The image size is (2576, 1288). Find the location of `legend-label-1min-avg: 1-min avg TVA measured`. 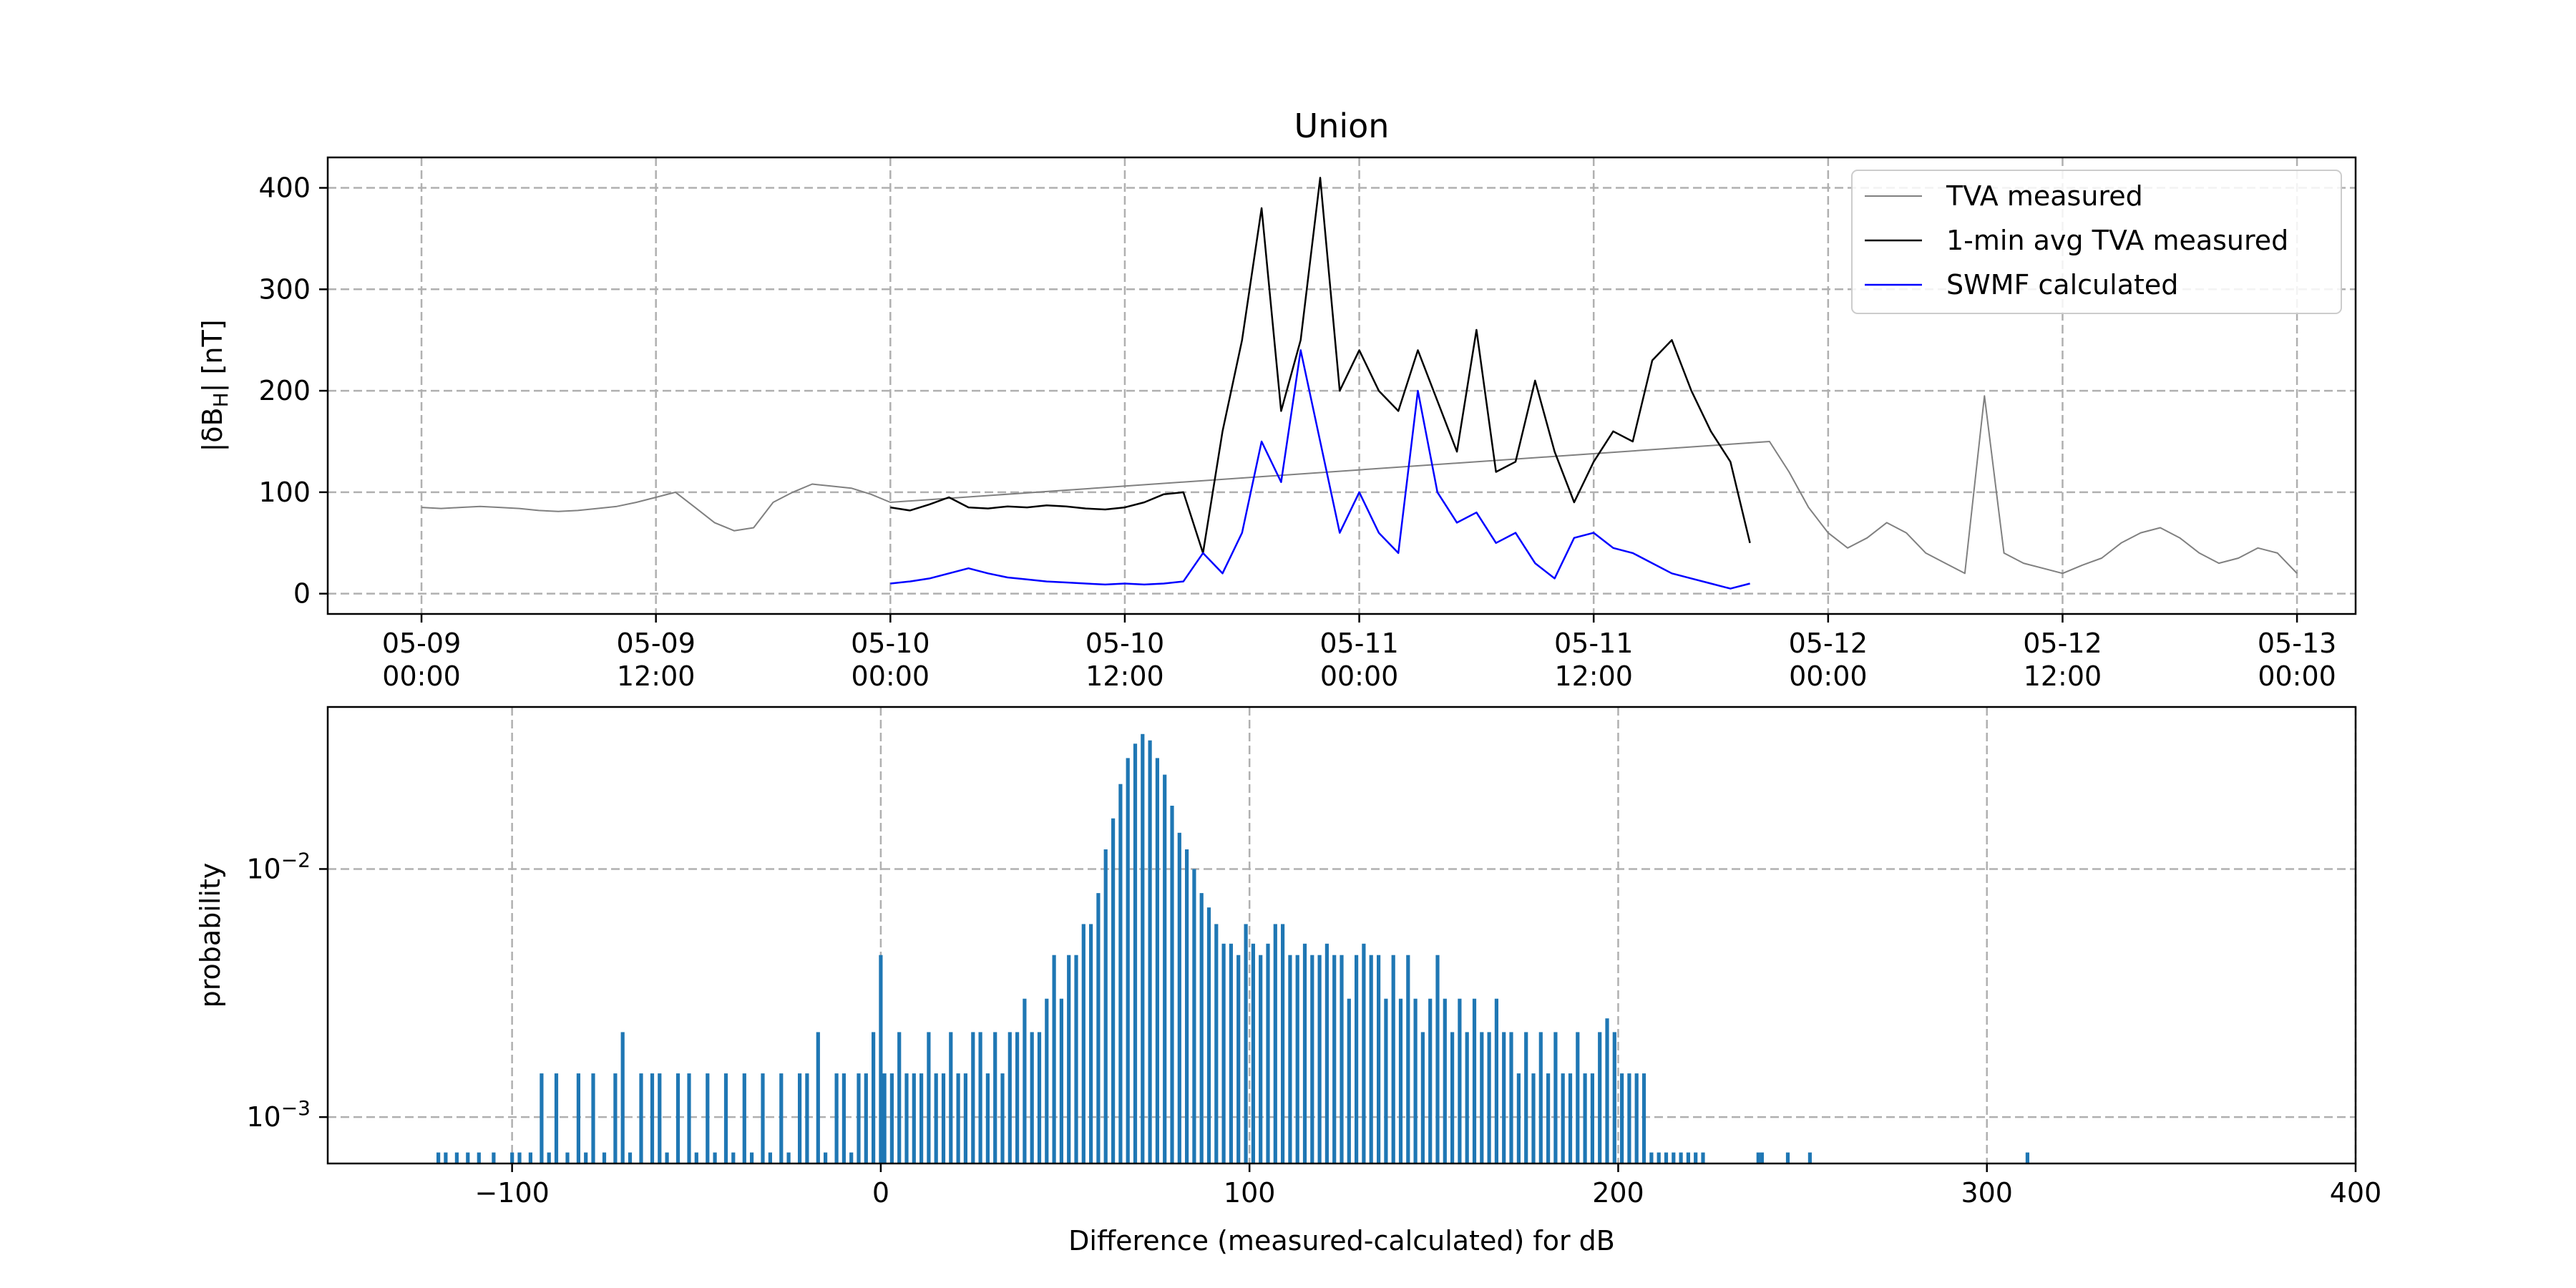

legend-label-1min-avg: 1-min avg TVA measured is located at coordinates (2117, 240).